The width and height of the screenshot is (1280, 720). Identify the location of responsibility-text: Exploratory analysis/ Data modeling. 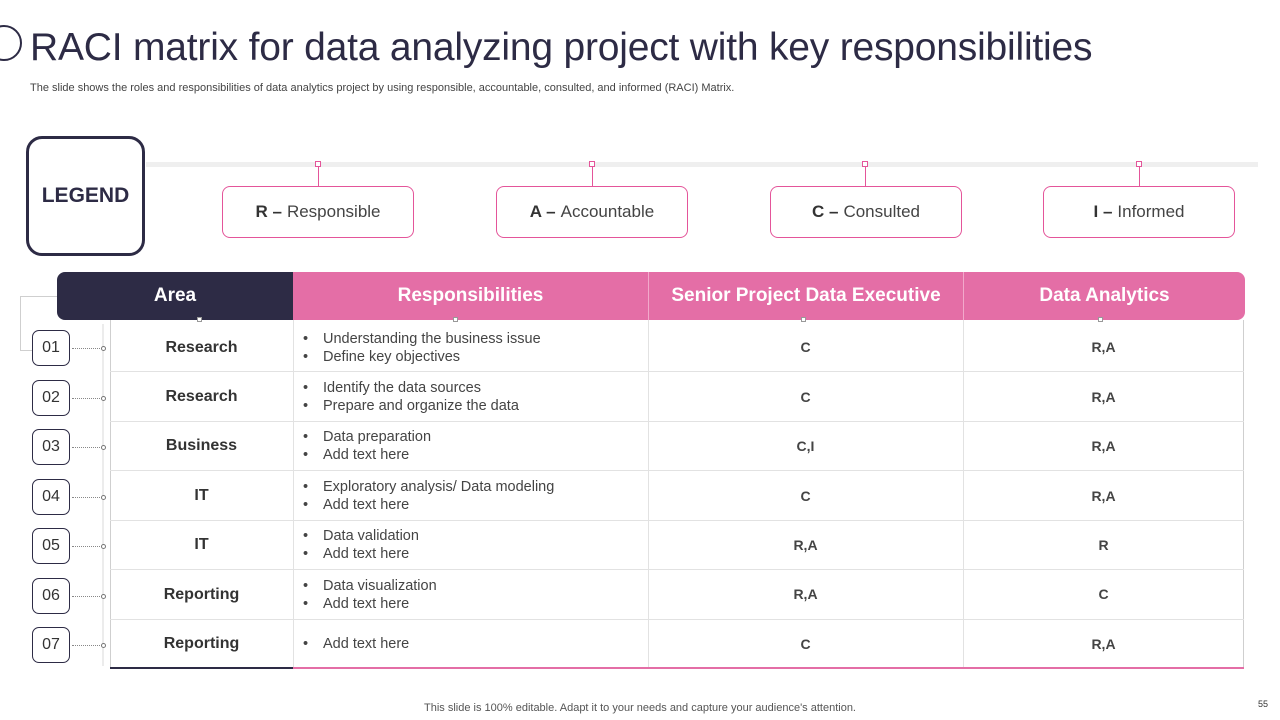
(439, 486).